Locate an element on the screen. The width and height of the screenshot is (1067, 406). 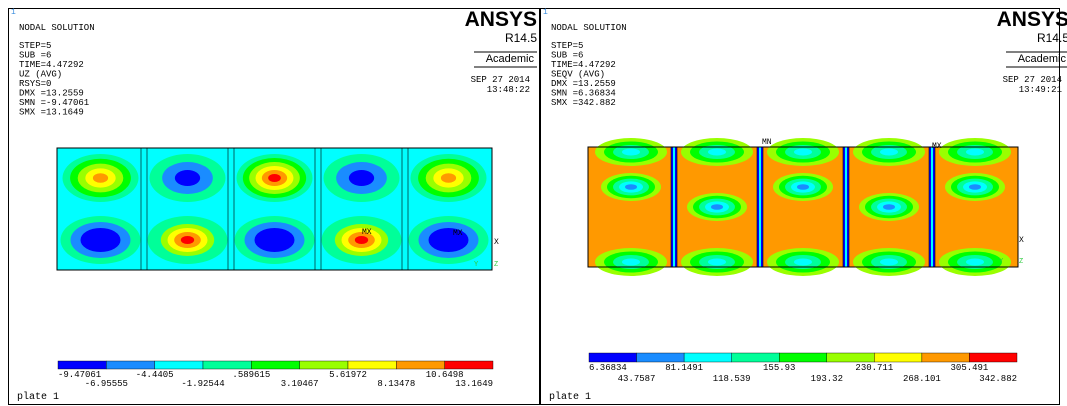
time: 13:49:21 is located at coordinates (1040, 90).